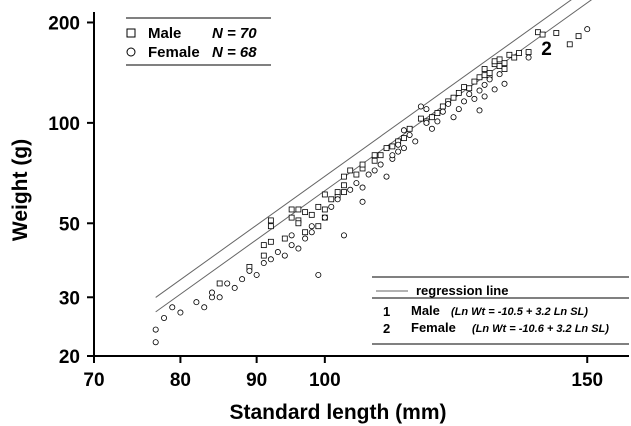  What do you see at coordinates (69, 298) in the screenshot?
I see `y-tick-label: 30` at bounding box center [69, 298].